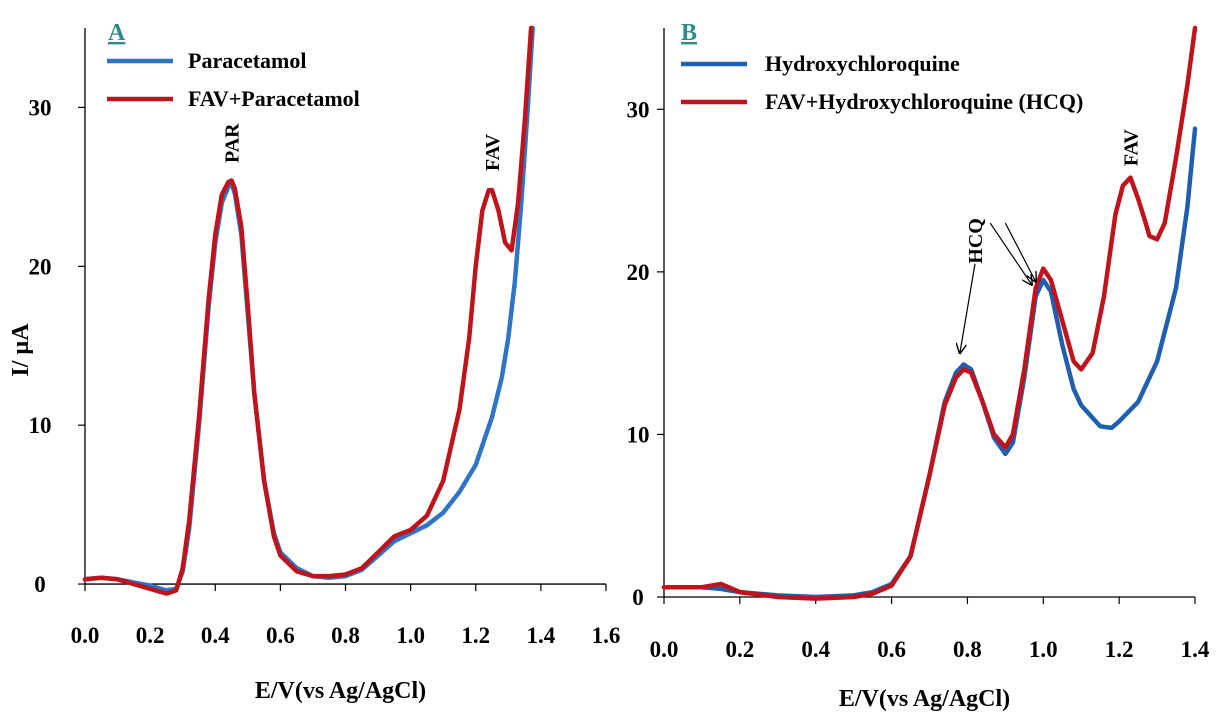 This screenshot has height=720, width=1217. What do you see at coordinates (247, 60) in the screenshot?
I see `legend-label-1: Paracetamol` at bounding box center [247, 60].